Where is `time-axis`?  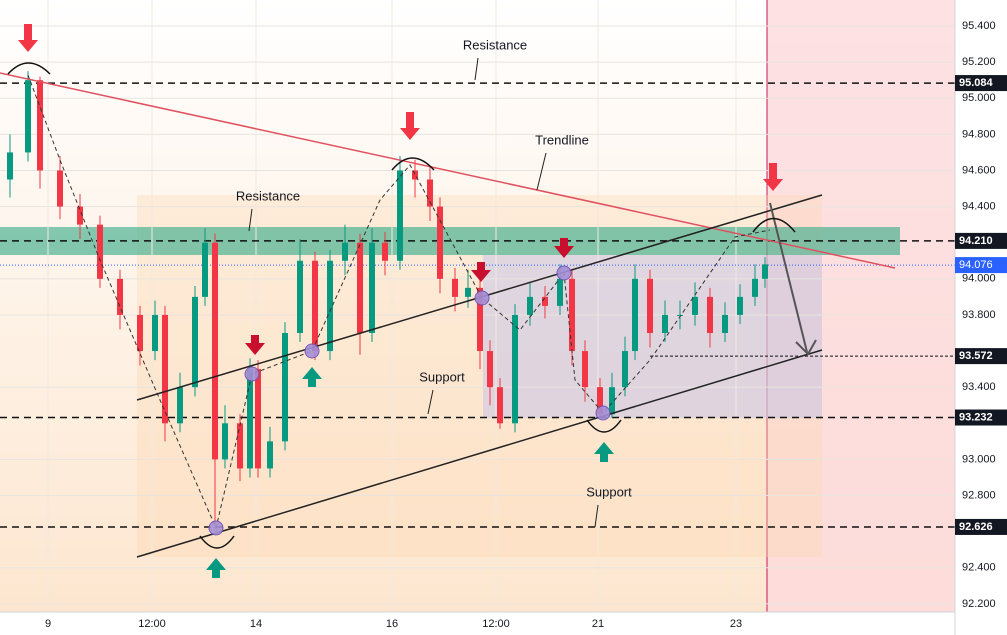
time-axis is located at coordinates (477, 623).